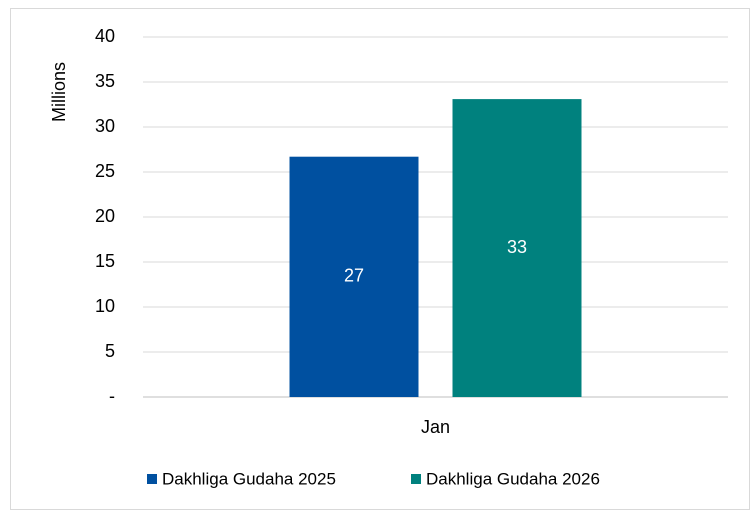 Image resolution: width=750 pixels, height=510 pixels. Describe the element at coordinates (105, 171) in the screenshot. I see `y-tick-label: 25` at that location.